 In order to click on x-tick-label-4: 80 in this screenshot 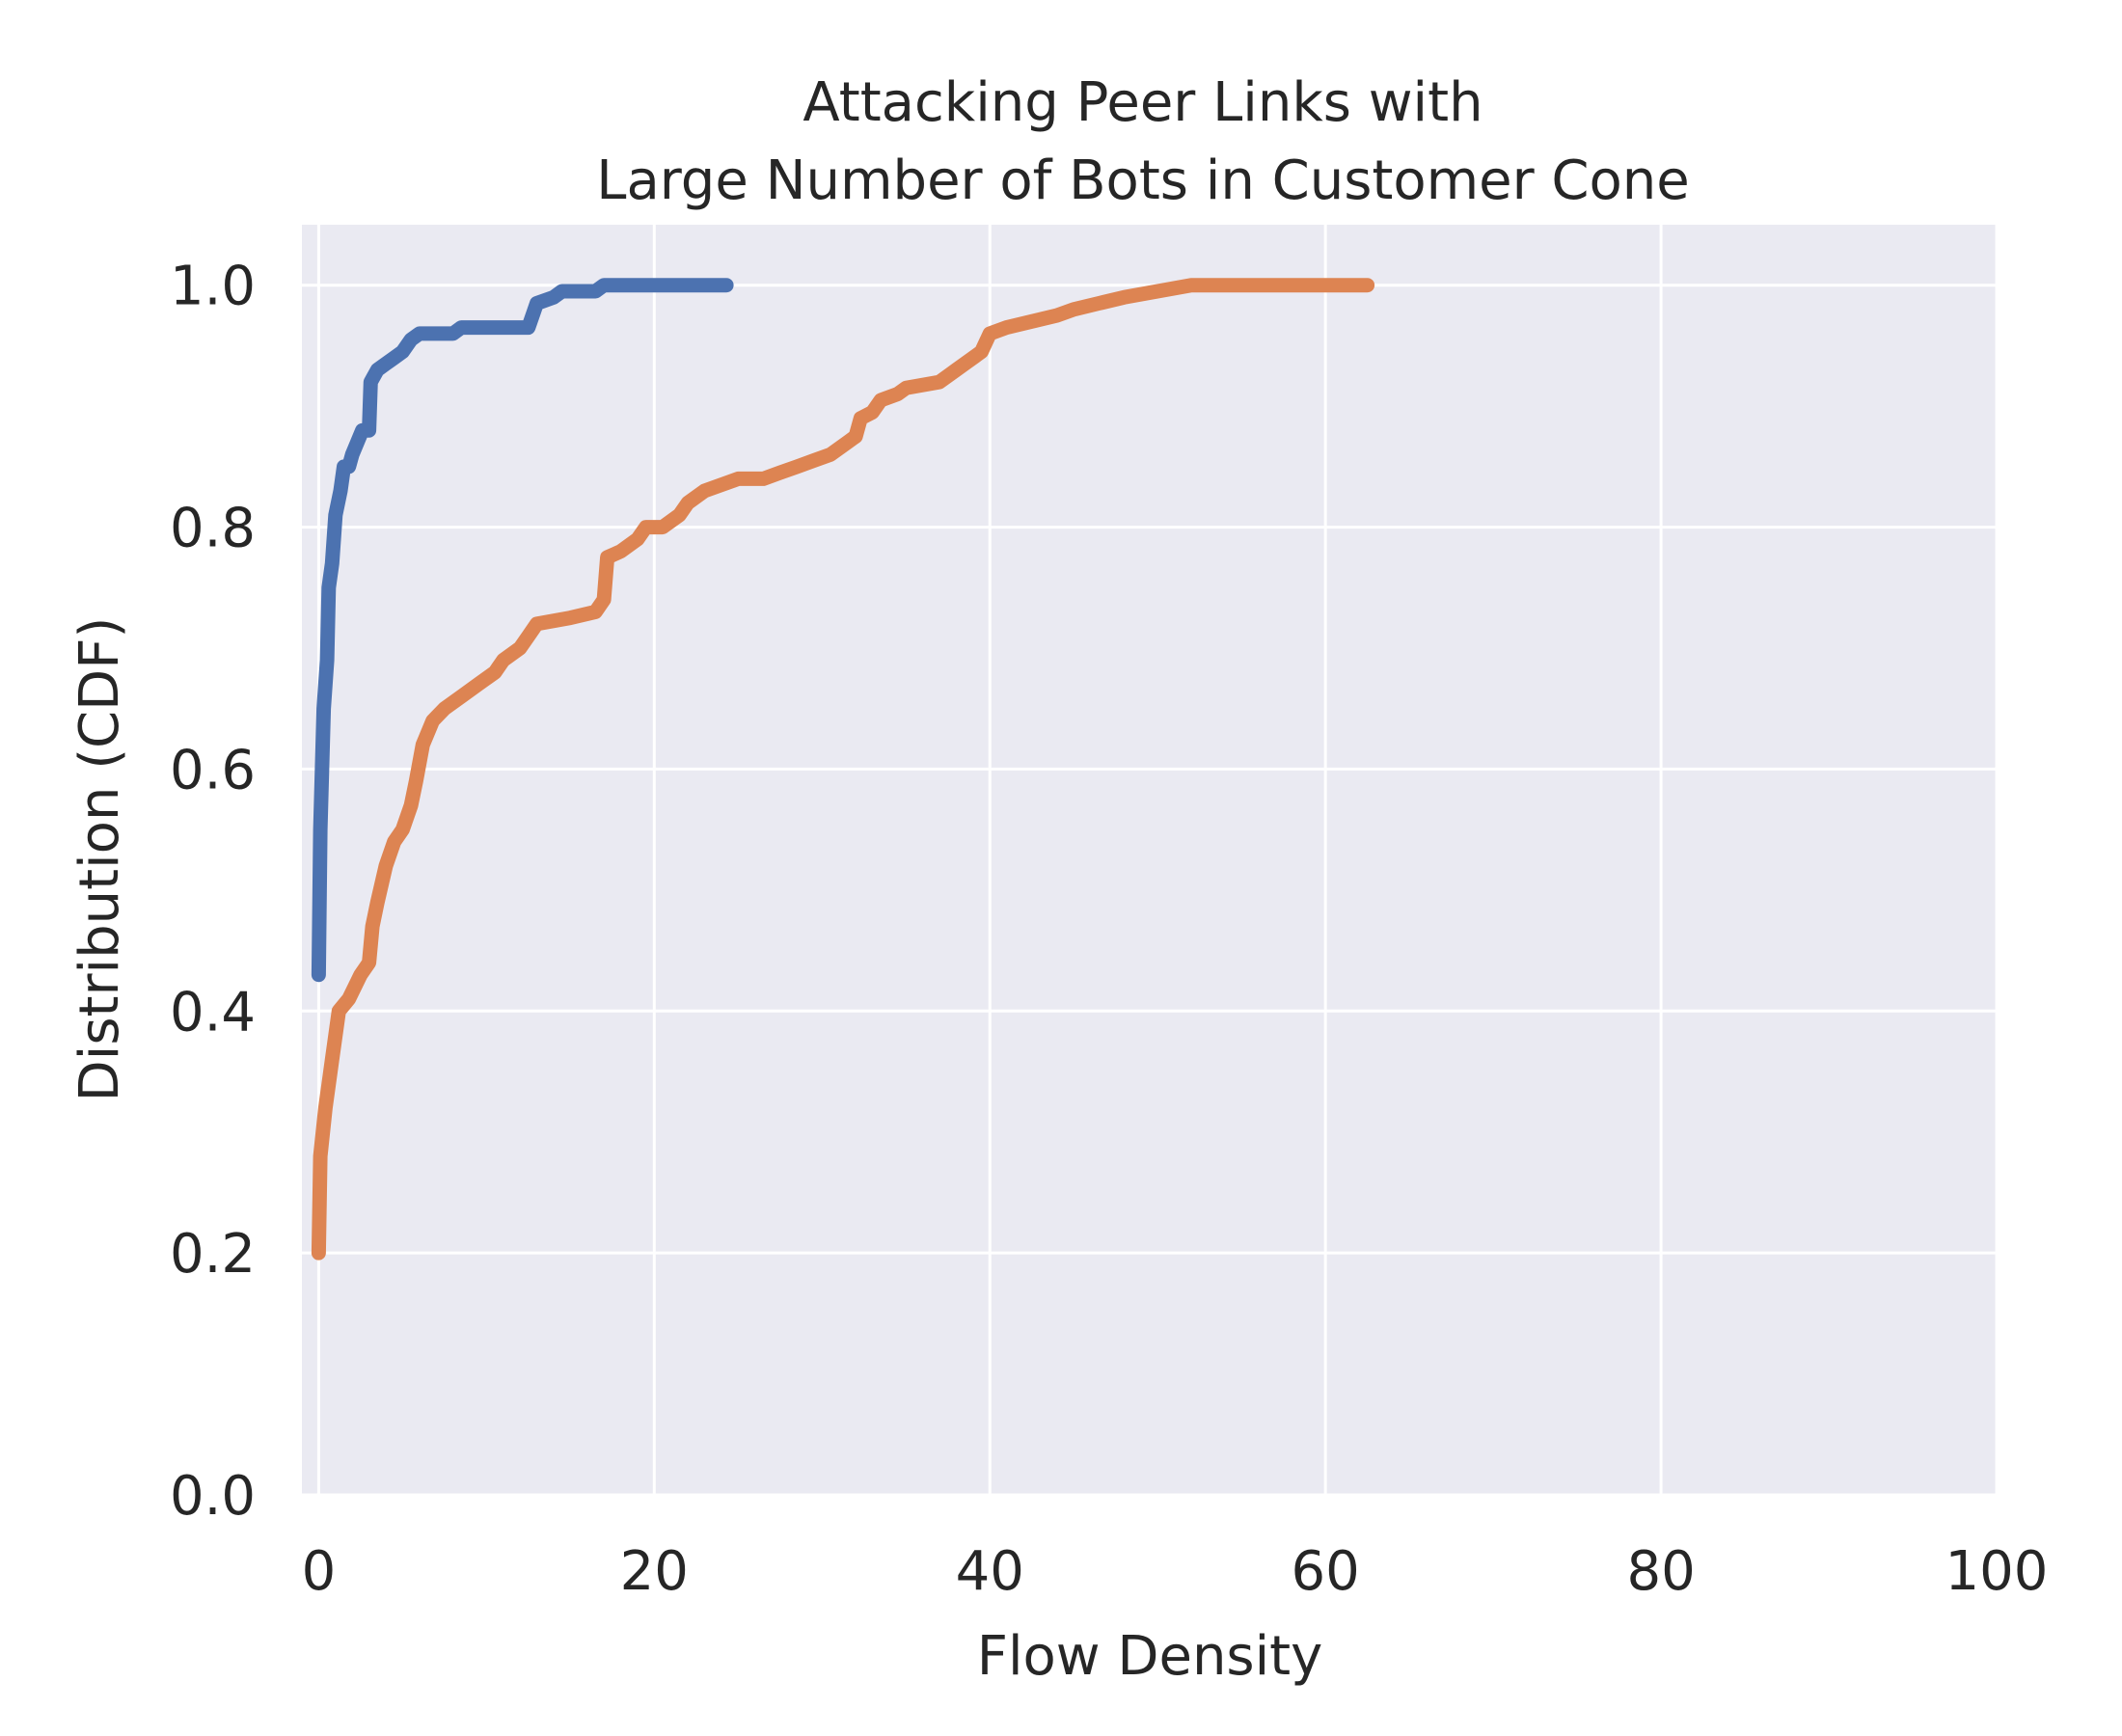, I will do `click(1661, 1571)`.